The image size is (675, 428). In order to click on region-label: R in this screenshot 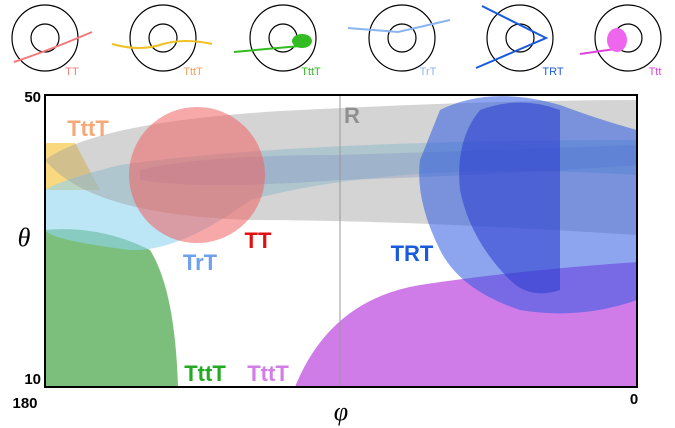, I will do `click(352, 115)`.